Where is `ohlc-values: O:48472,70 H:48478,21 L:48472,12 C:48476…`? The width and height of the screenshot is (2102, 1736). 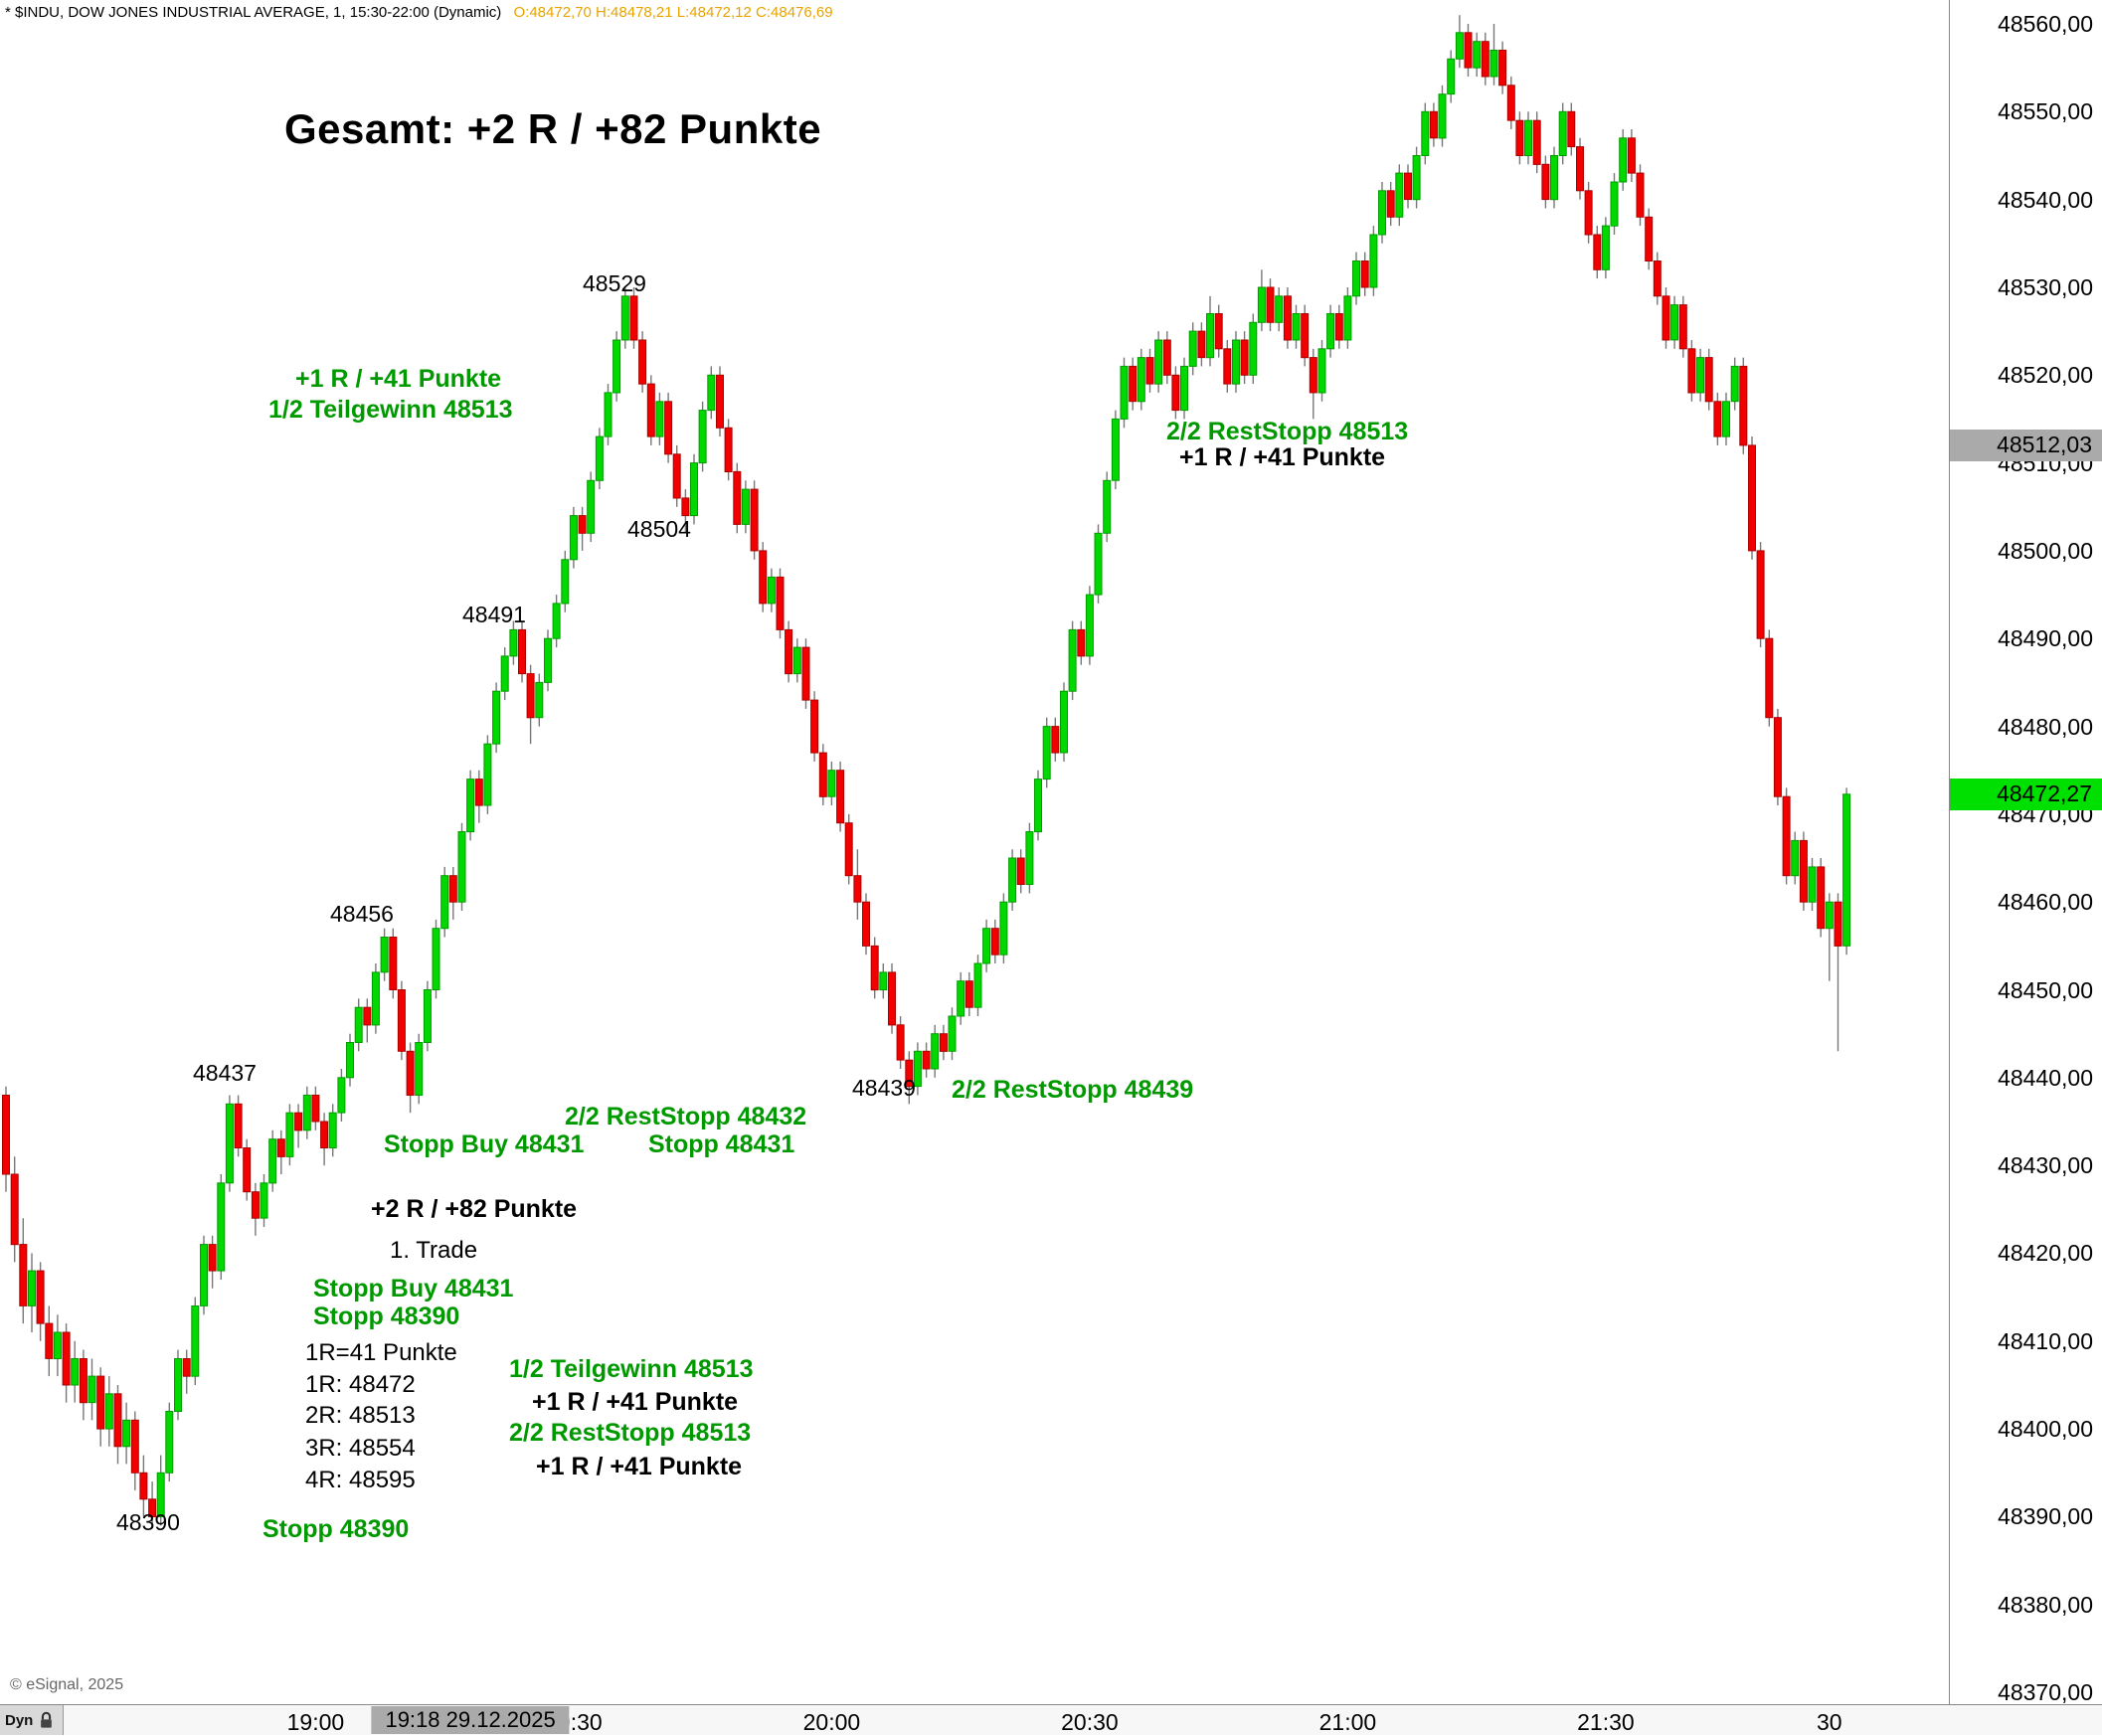
ohlc-values: O:48472,70 H:48478,21 L:48472,12 C:48476… is located at coordinates (673, 13).